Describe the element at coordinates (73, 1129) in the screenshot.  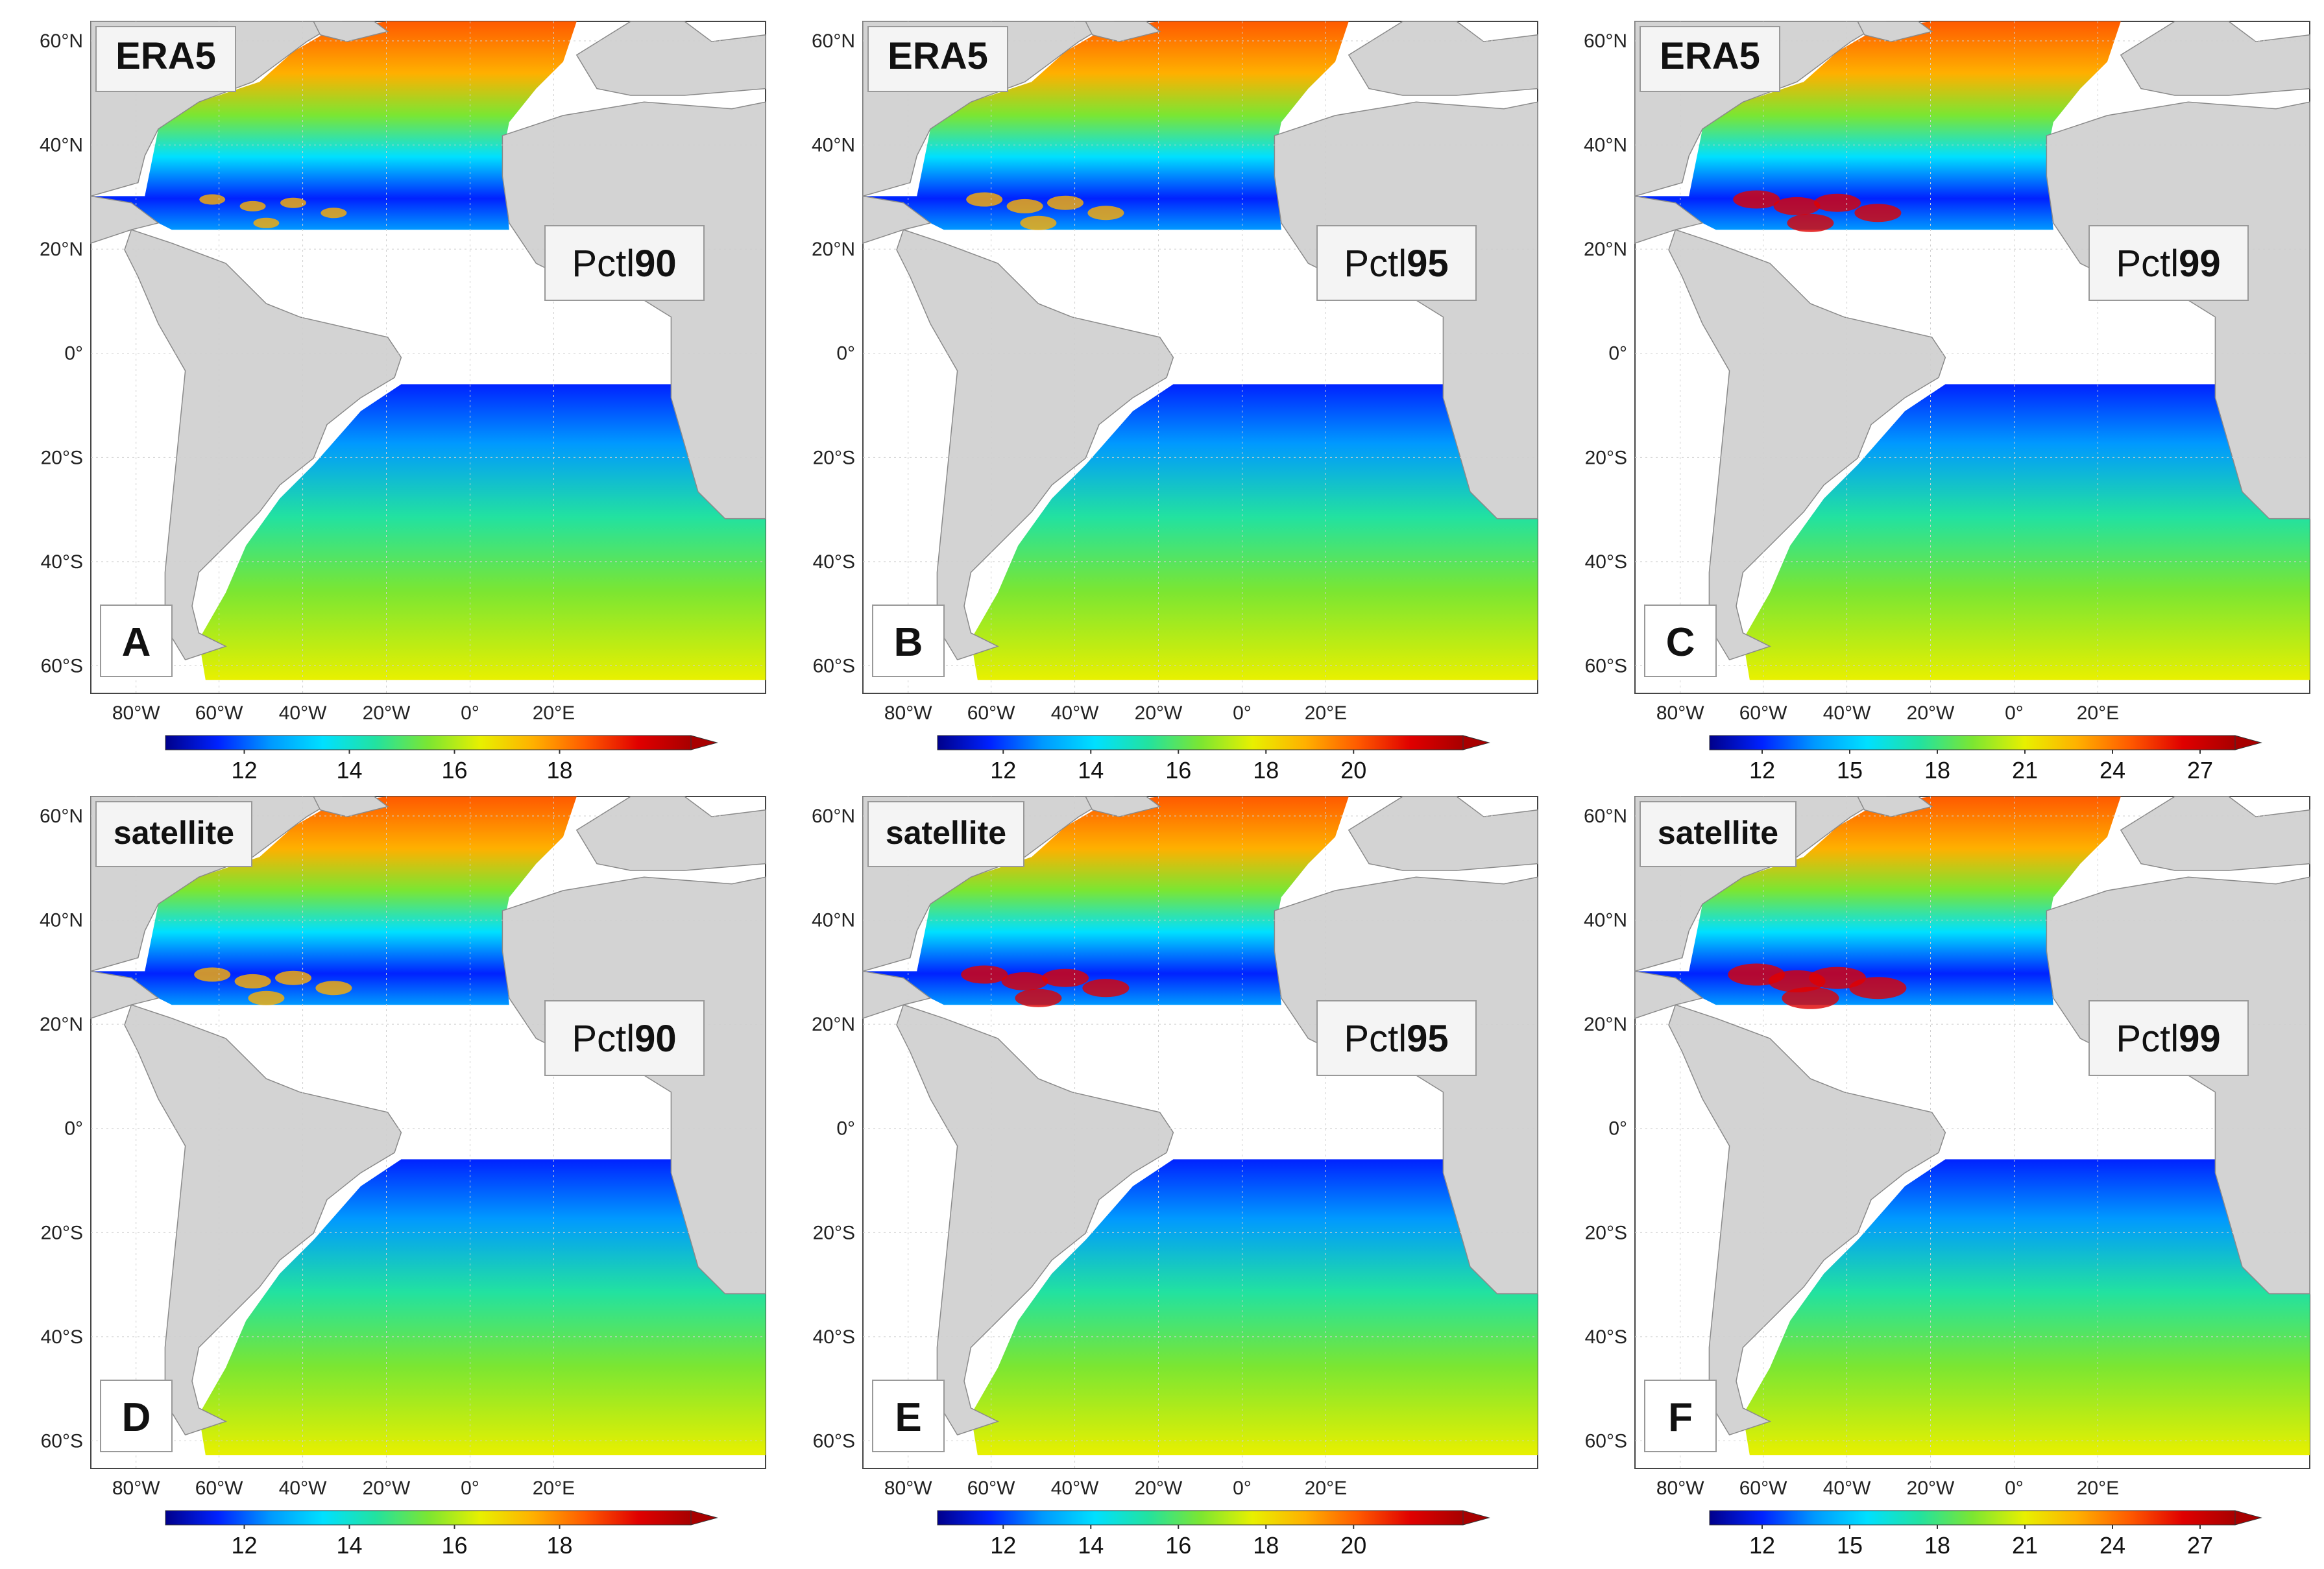
I see `lat-label: 0°` at that location.